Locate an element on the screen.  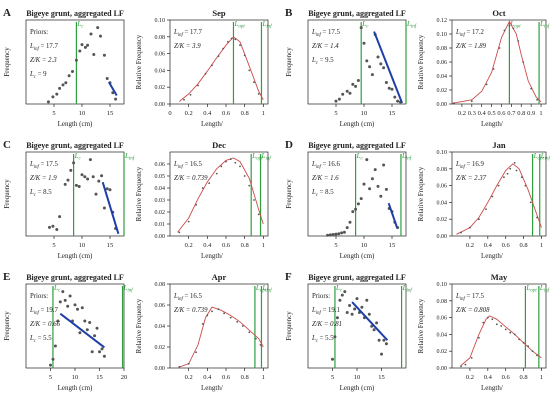
panel-jan-xtick-label: 0.2 is located at coordinates (470, 245).